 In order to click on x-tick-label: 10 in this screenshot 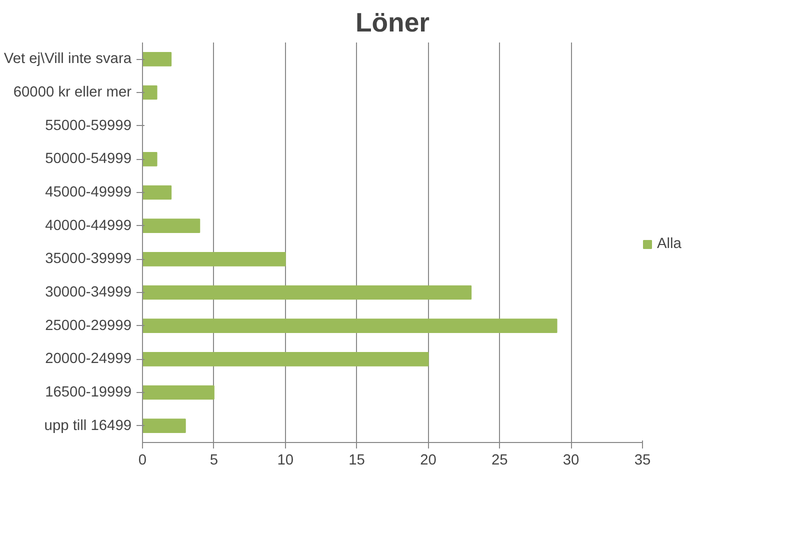, I will do `click(285, 460)`.